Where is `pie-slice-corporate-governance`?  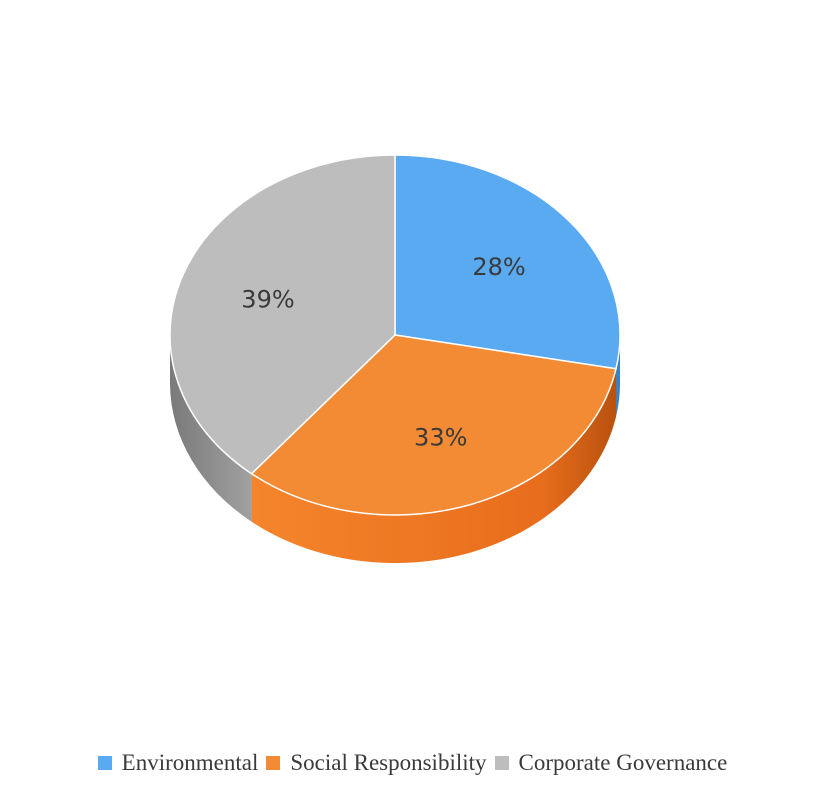 pie-slice-corporate-governance is located at coordinates (282, 314).